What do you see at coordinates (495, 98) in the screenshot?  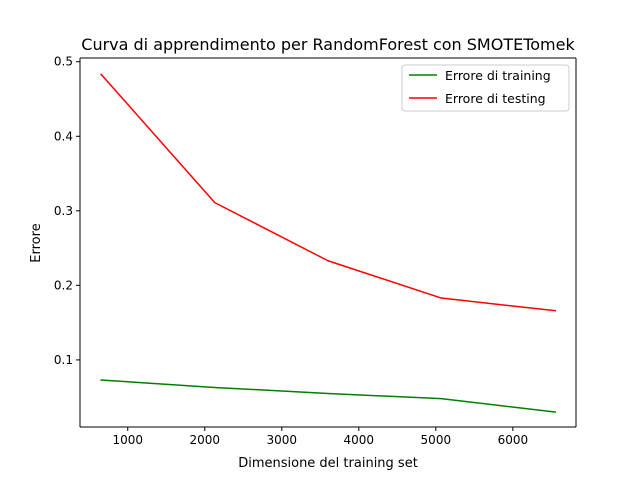 I see `legend-label-testing: Errore di testing` at bounding box center [495, 98].